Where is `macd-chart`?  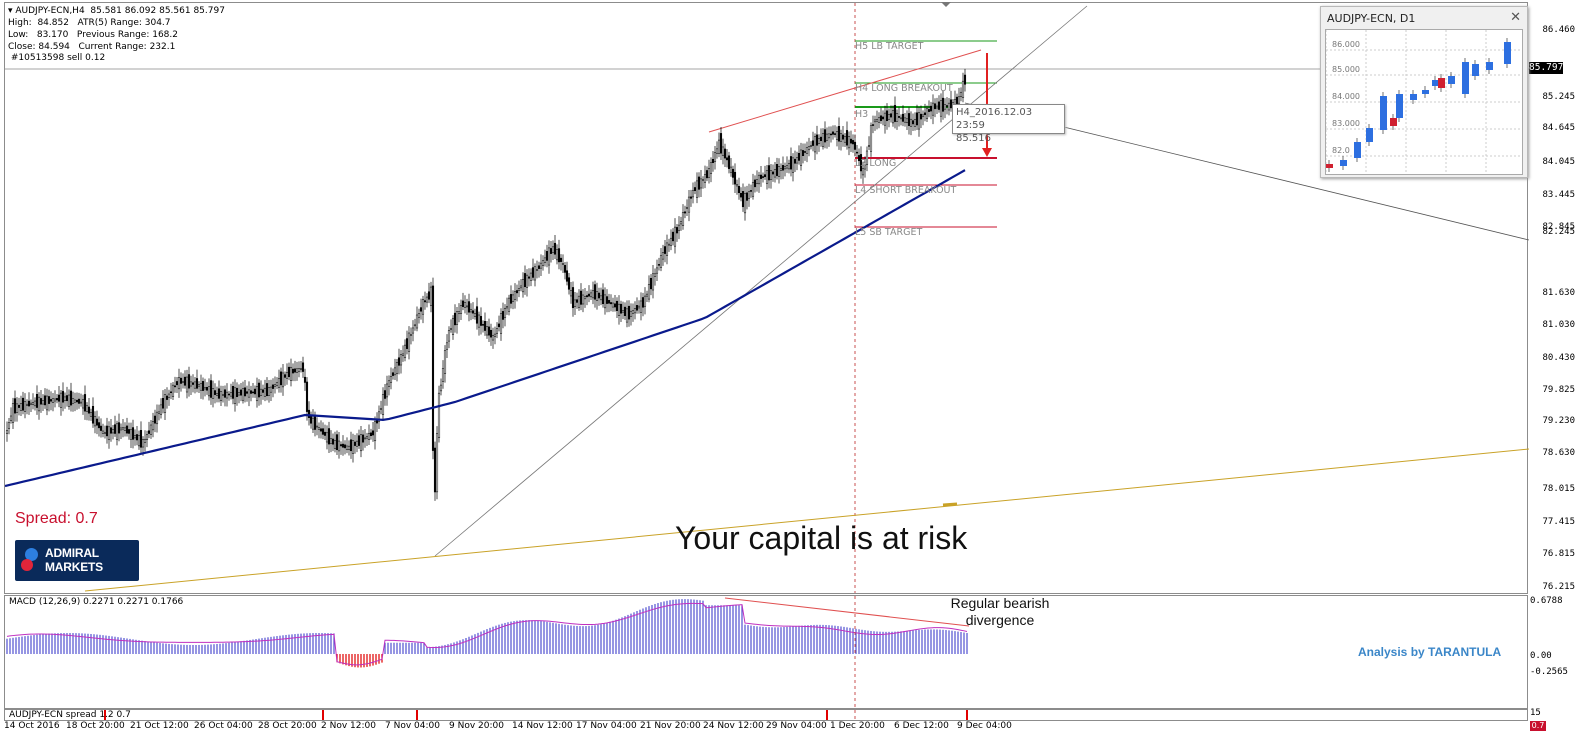 macd-chart is located at coordinates (767, 652).